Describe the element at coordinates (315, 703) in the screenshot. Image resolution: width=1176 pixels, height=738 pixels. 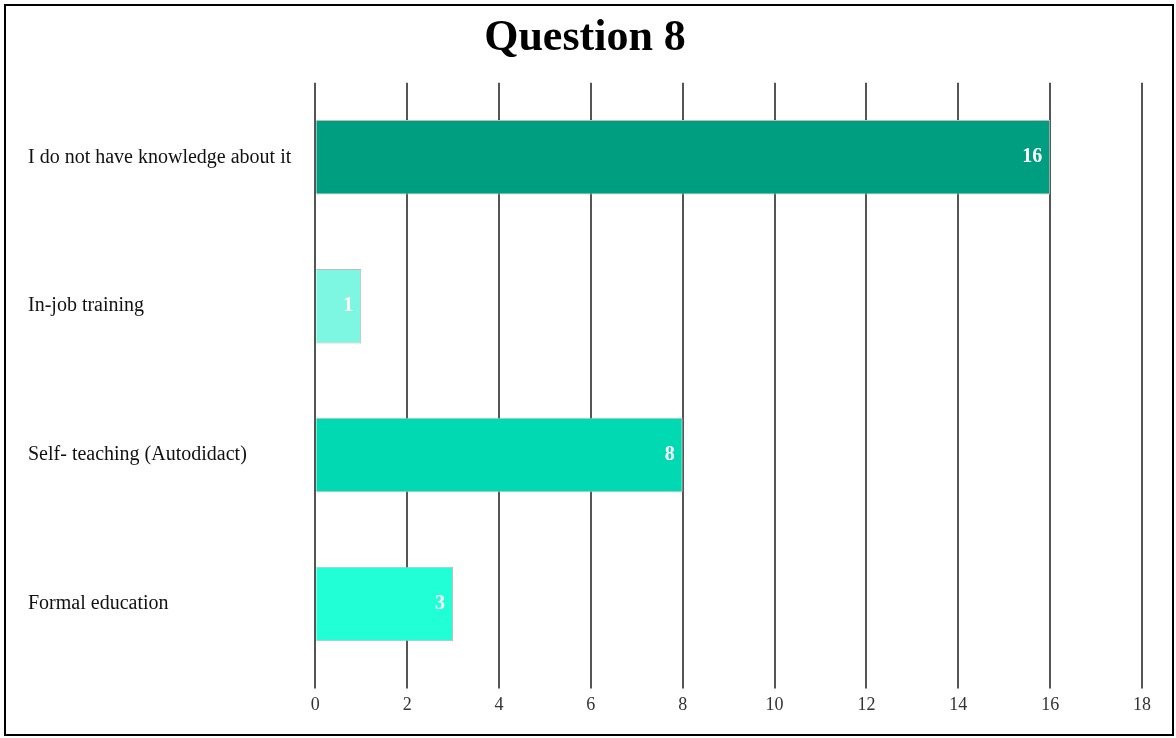
I see `x-tick-label: 0` at that location.